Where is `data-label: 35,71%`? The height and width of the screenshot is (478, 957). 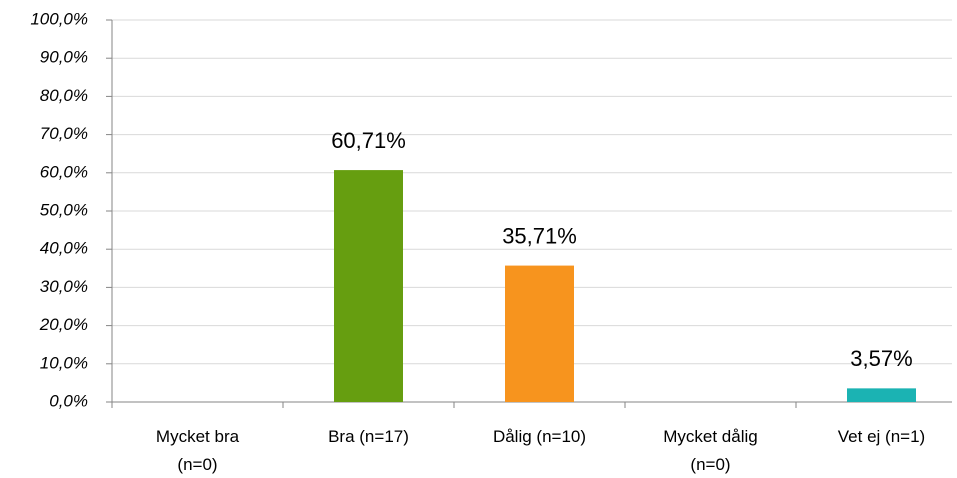
data-label: 35,71% is located at coordinates (539, 235).